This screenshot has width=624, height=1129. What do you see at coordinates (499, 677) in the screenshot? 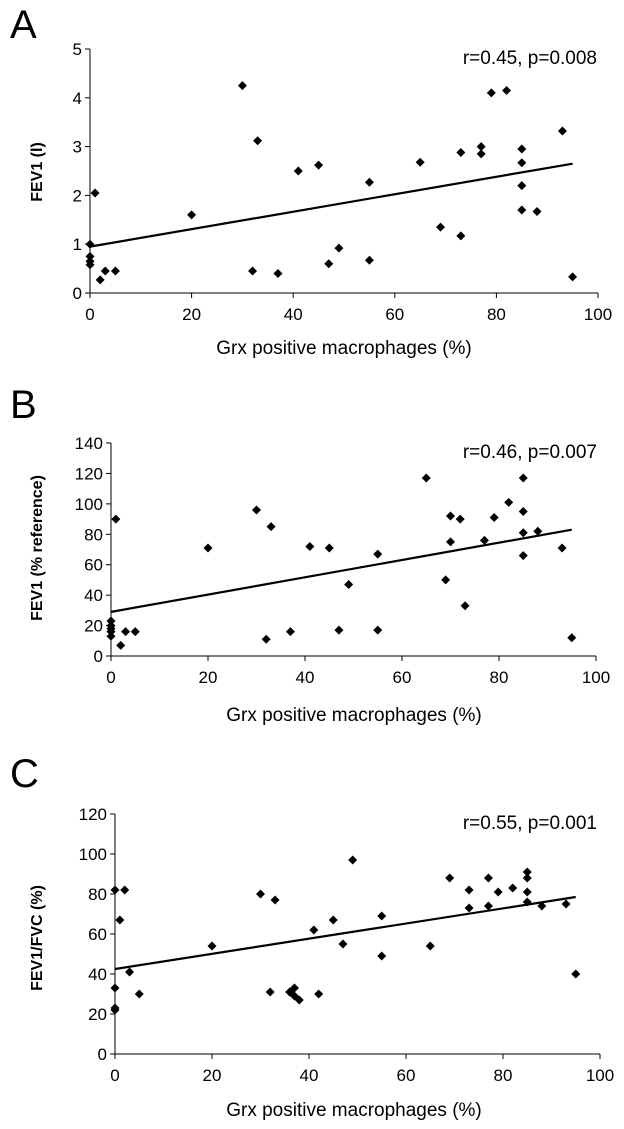
I see `panel-b-x-tick-label: 80` at bounding box center [499, 677].